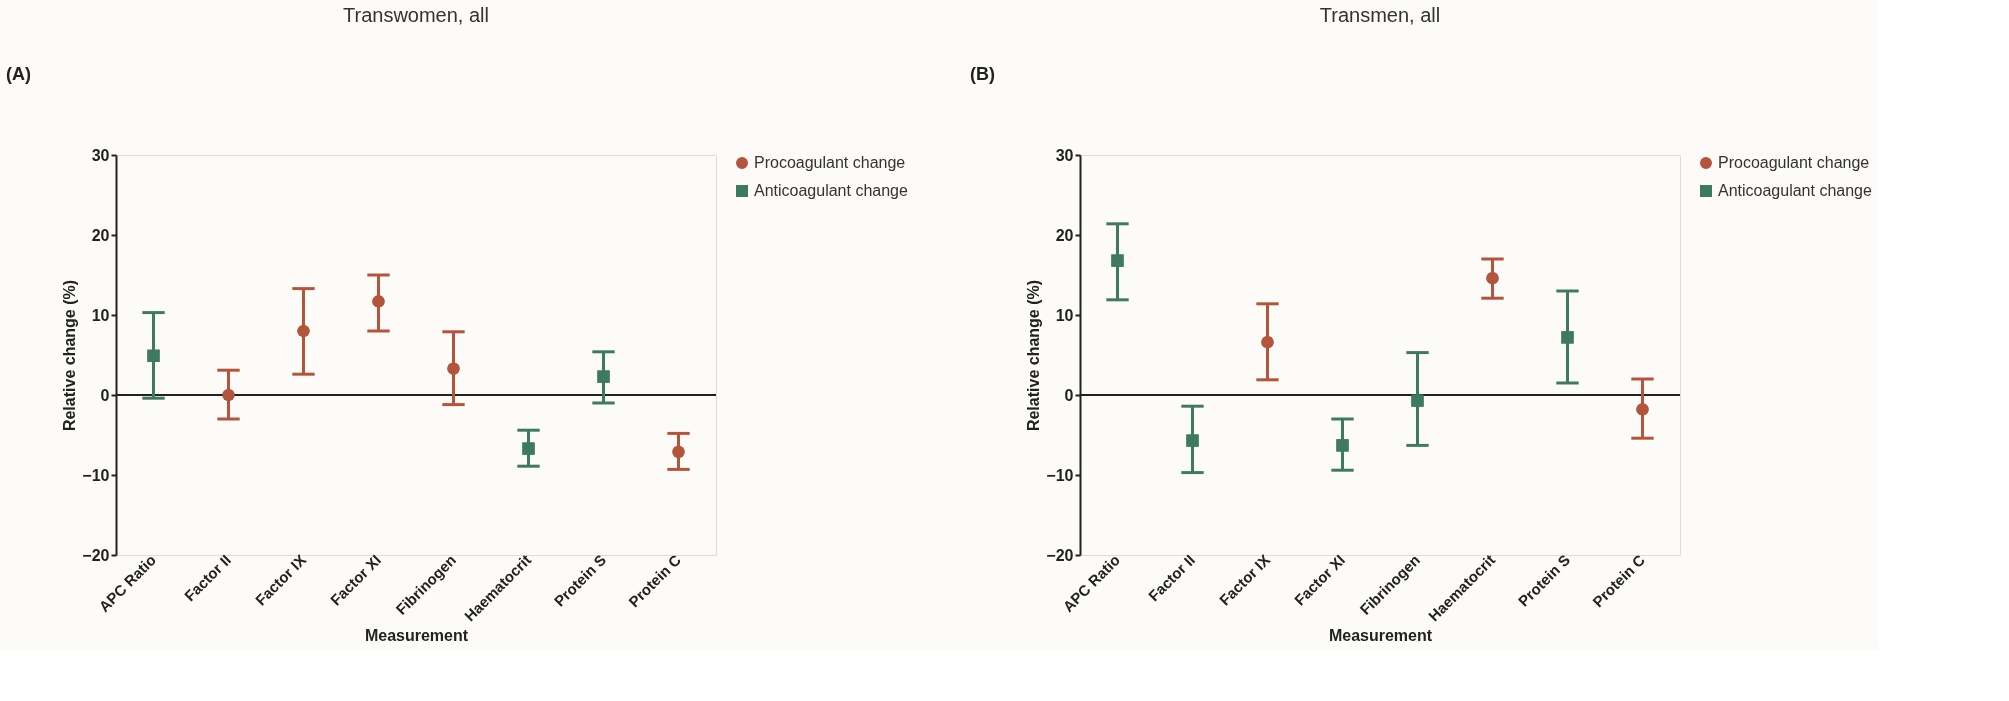 The width and height of the screenshot is (2009, 701). What do you see at coordinates (982, 74) in the screenshot?
I see `text: (B)` at bounding box center [982, 74].